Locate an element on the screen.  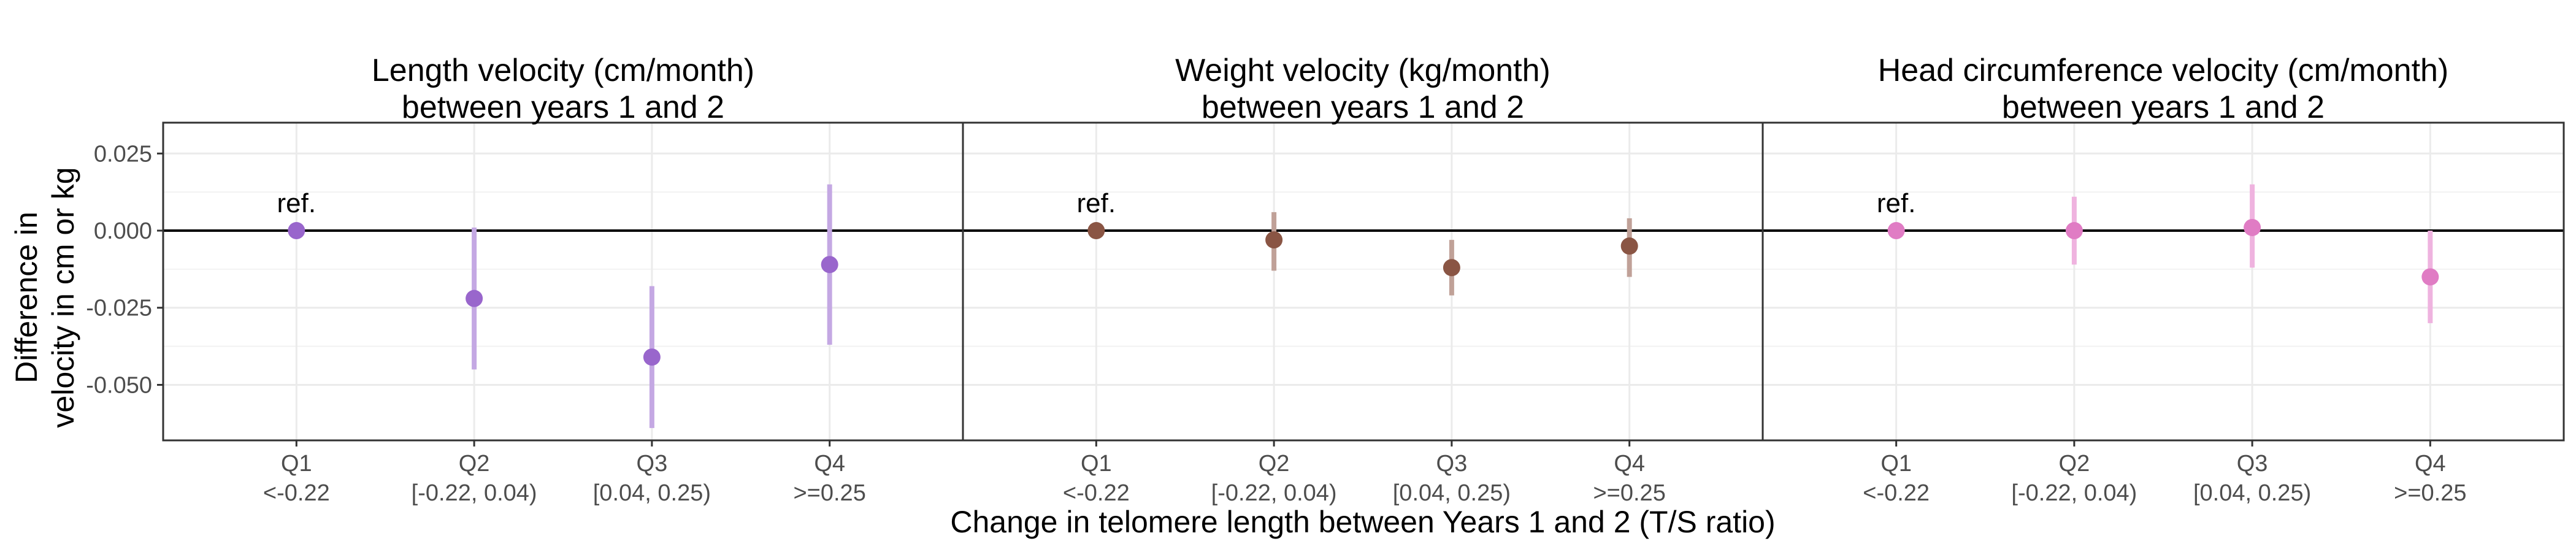
panel-title-line1: Weight velocity (kg/month) is located at coordinates (1363, 70).